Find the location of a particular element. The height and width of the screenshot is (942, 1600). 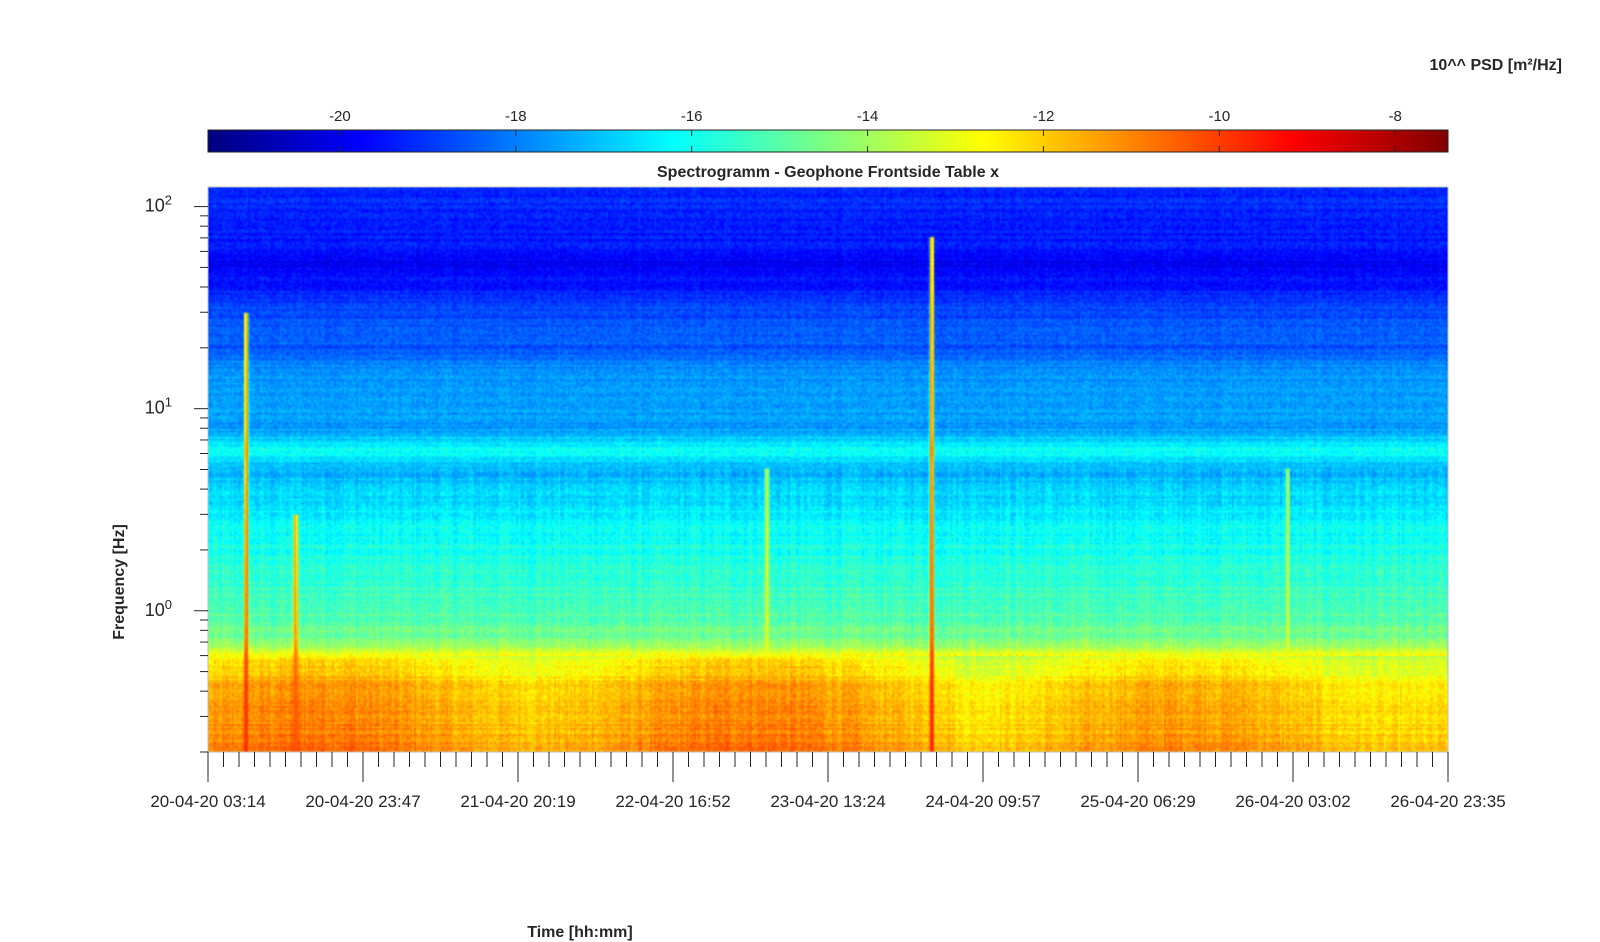

colorbar-ticks: -20 -18 -16 -14 -12 -10 -8 is located at coordinates (865, 130).